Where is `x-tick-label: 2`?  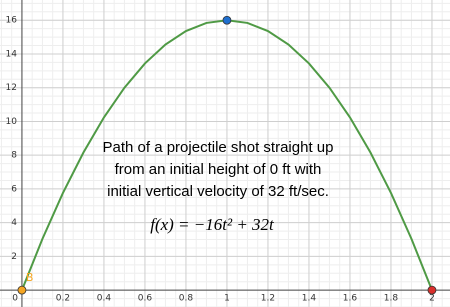 x-tick-label: 2 is located at coordinates (432, 299).